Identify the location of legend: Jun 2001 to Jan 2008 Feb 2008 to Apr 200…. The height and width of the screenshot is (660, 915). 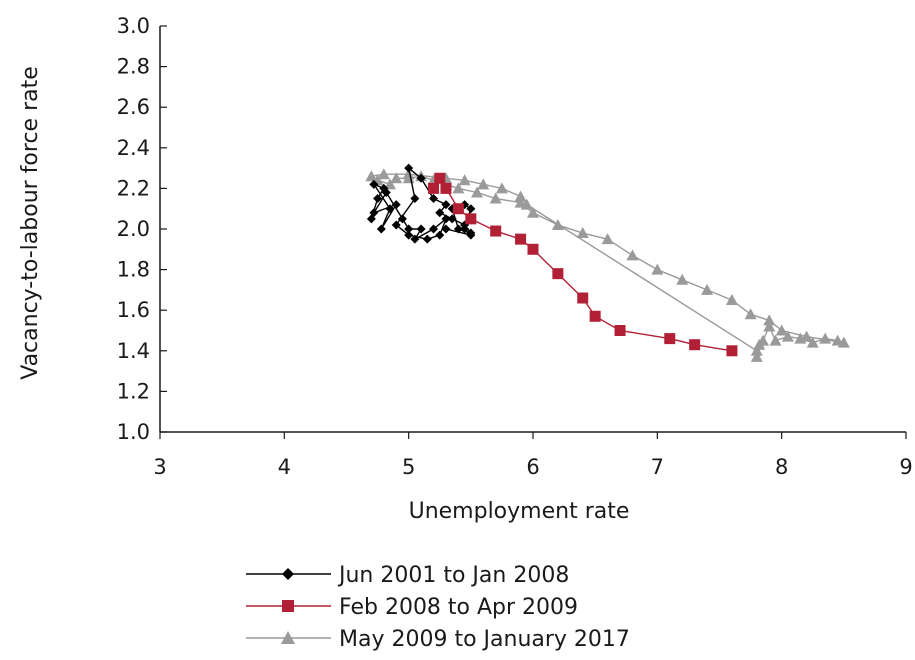
(438, 607).